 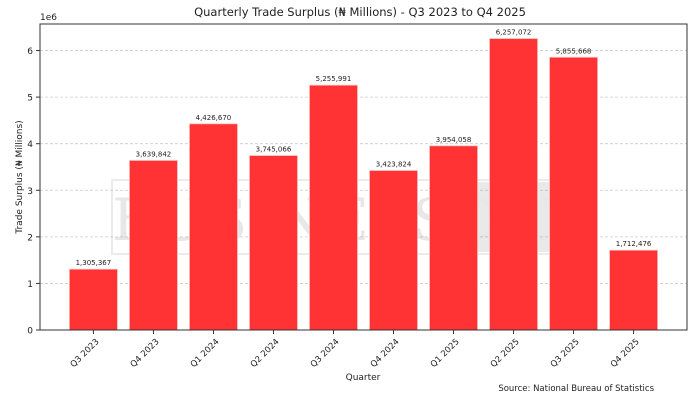 I want to click on x-tick-label: Q2 2024, so click(x=265, y=353).